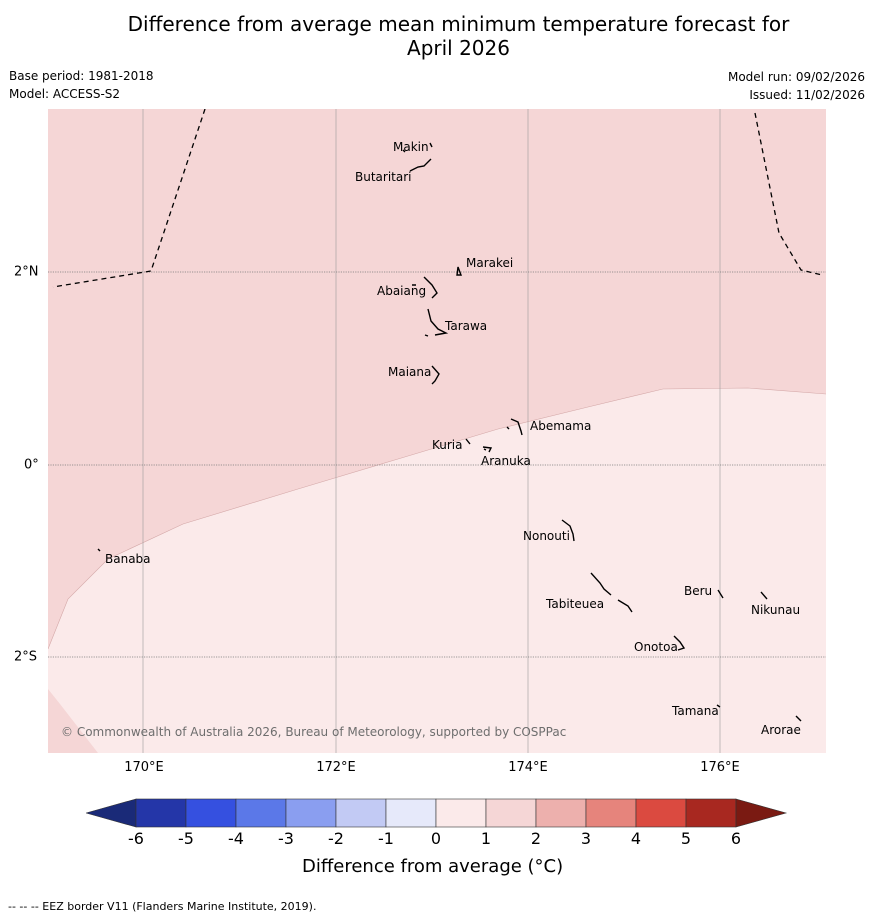  Describe the element at coordinates (465, 326) in the screenshot. I see `island-label-tarawa: Tarawa` at that location.